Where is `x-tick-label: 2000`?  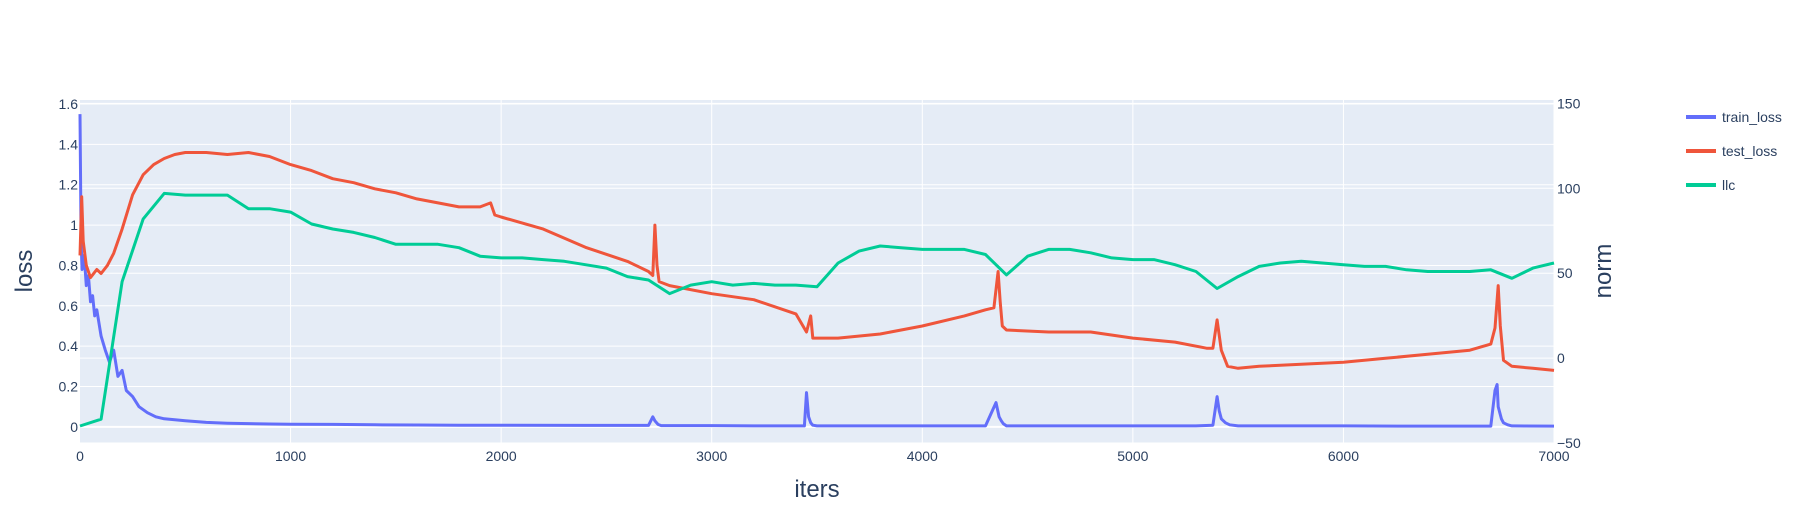 x-tick-label: 2000 is located at coordinates (501, 456).